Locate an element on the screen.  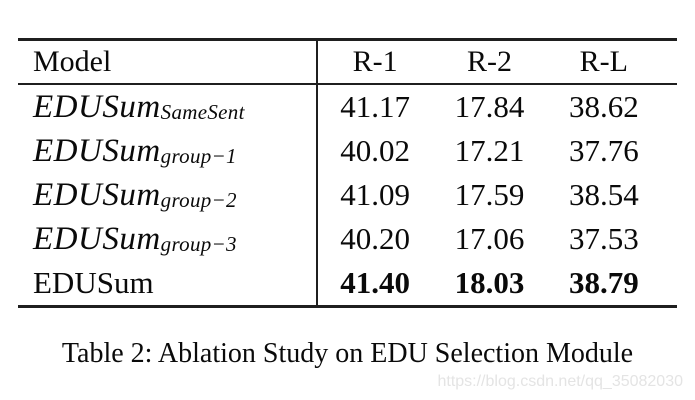
model-cell: EDUSum group−1 is located at coordinates (168, 151).